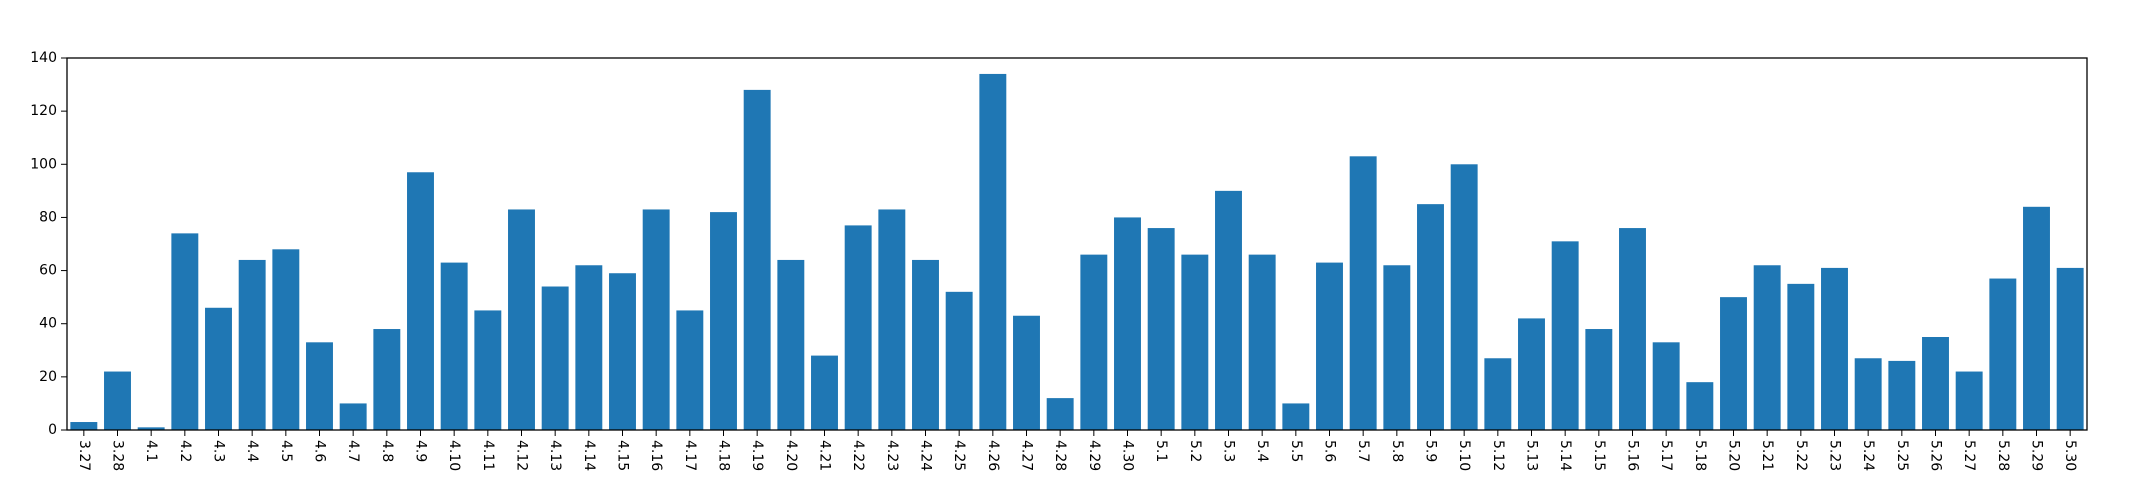 This screenshot has height=480, width=2140. What do you see at coordinates (48, 244) in the screenshot?
I see `y-axis: 0 20 40 60 80 100 120 140` at bounding box center [48, 244].